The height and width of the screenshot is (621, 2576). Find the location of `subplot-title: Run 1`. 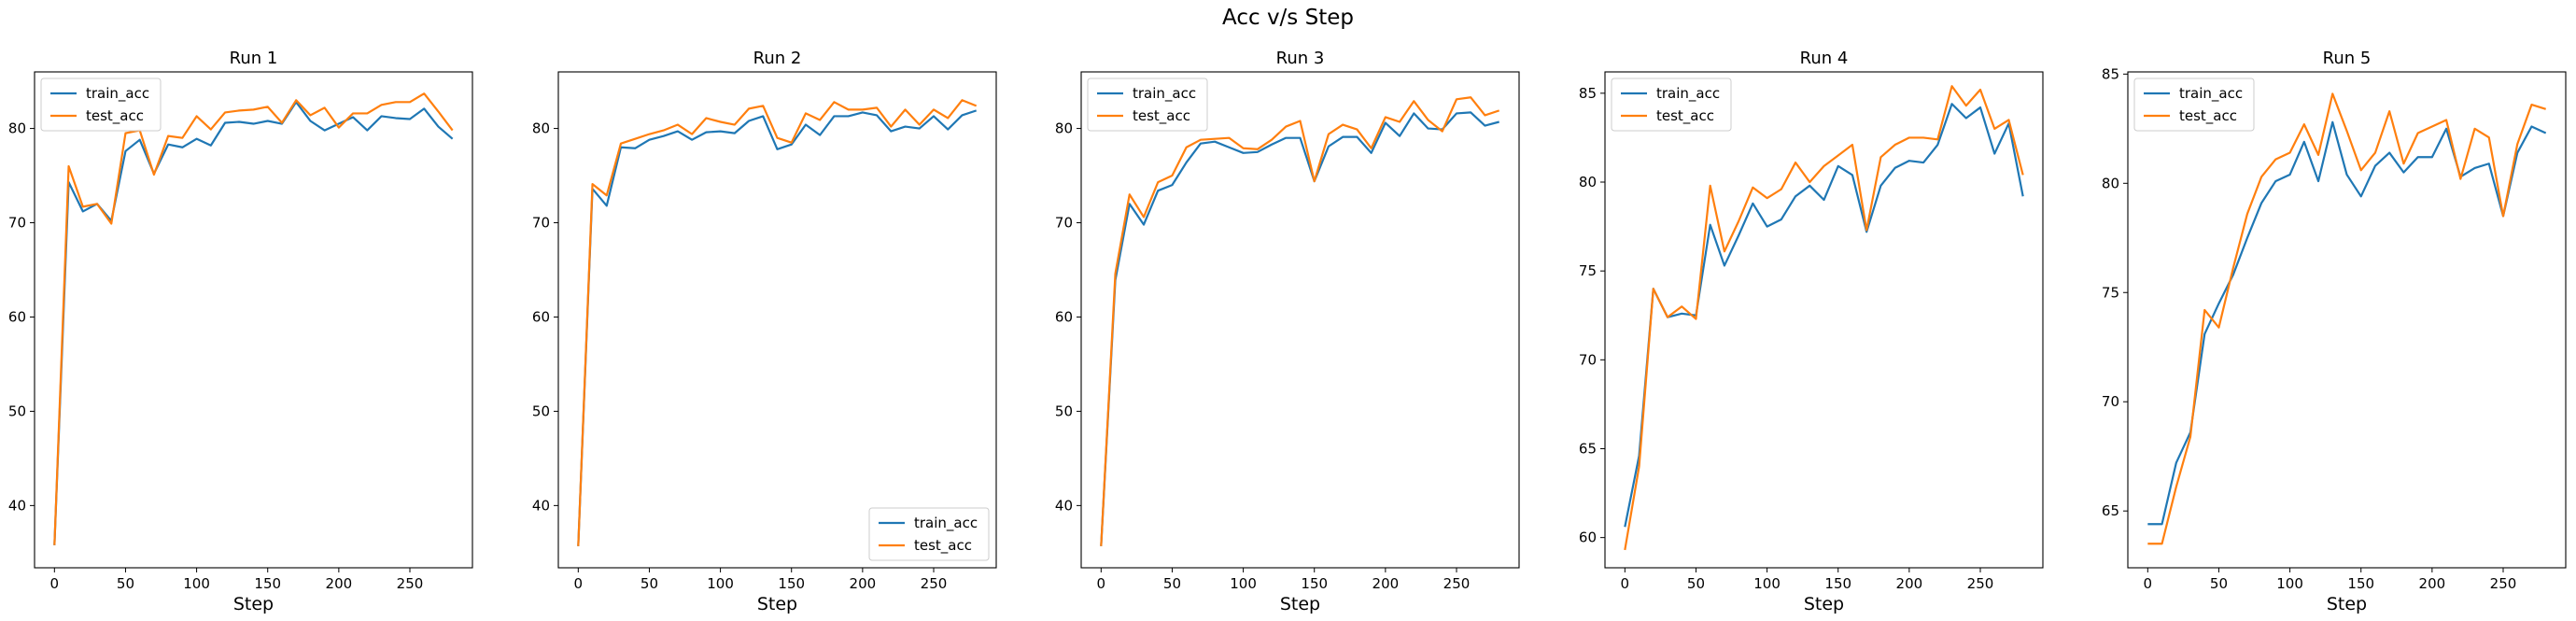

subplot-title: Run 1 is located at coordinates (254, 59).